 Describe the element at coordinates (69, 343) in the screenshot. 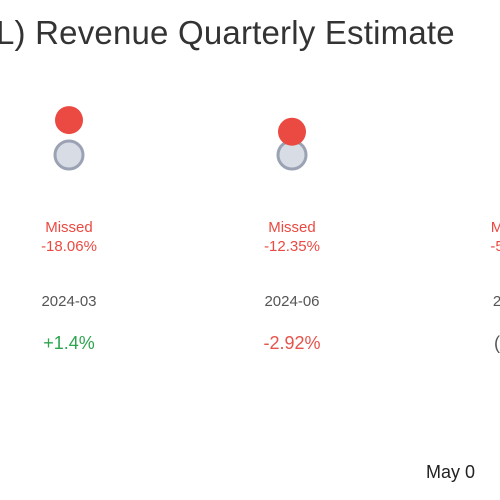

I see `change-label: +1.4%` at that location.